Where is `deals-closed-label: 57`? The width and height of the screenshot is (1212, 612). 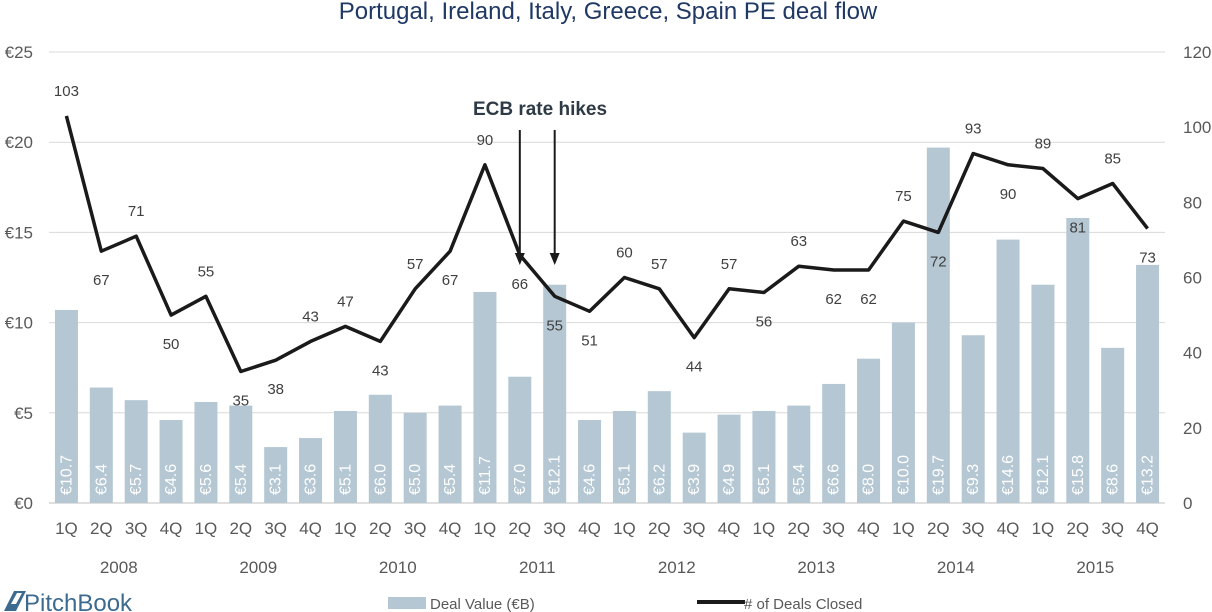
deals-closed-label: 57 is located at coordinates (415, 264).